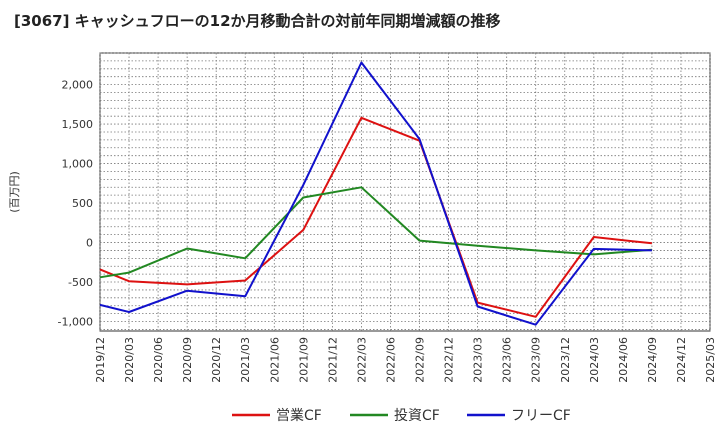 The width and height of the screenshot is (720, 440). What do you see at coordinates (303, 360) in the screenshot?
I see `x-tick-label: 2021/09` at bounding box center [303, 360].